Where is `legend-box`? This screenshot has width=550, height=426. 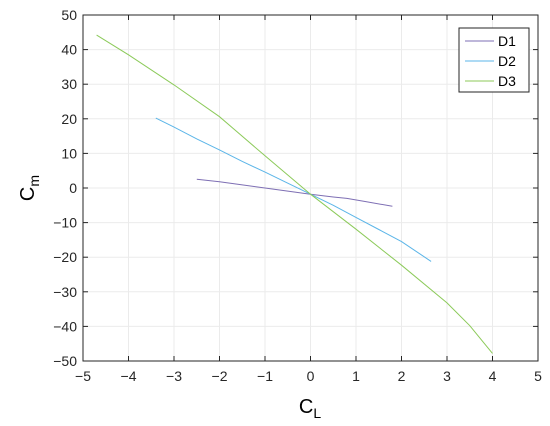 legend-box is located at coordinates (494, 60).